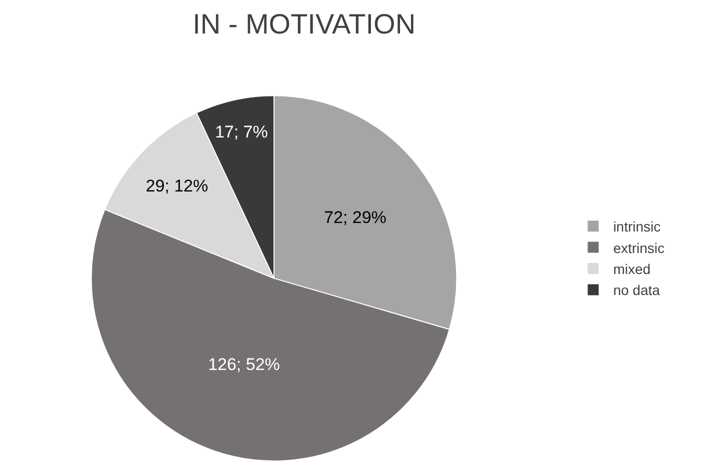 This screenshot has width=724, height=471. I want to click on legend-label: no data, so click(636, 290).